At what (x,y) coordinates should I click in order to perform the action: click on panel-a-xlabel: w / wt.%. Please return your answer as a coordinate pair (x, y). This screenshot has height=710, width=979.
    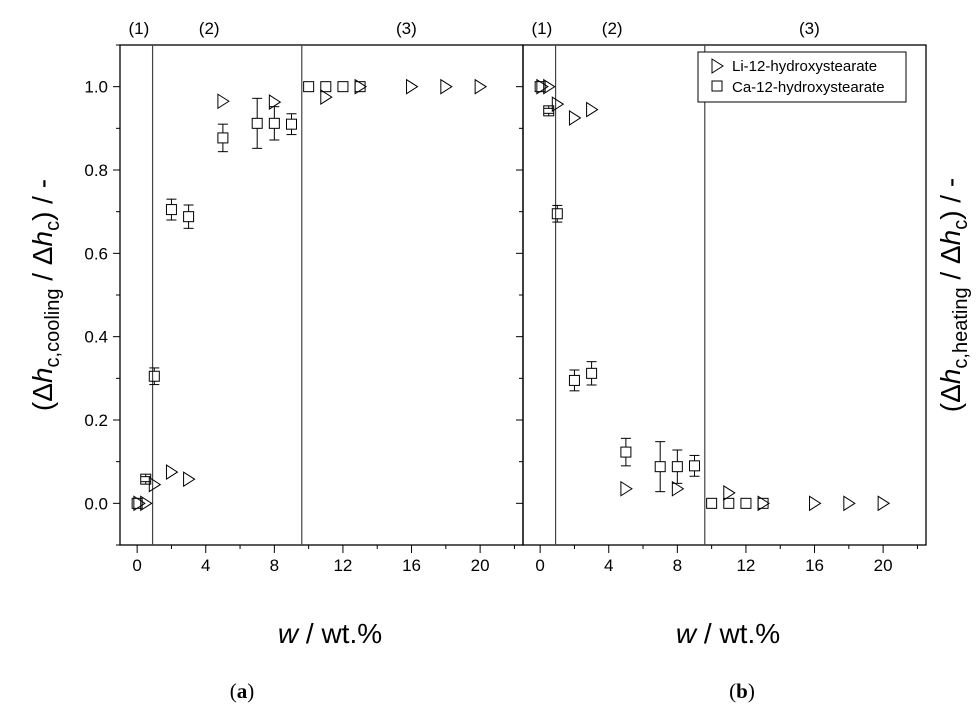
    Looking at the image, I should click on (330, 633).